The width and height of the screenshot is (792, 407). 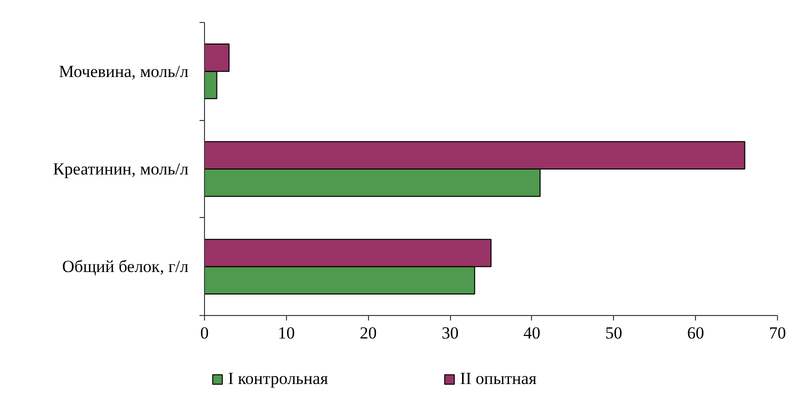 I want to click on x-tick-label: 50, so click(x=613, y=333).